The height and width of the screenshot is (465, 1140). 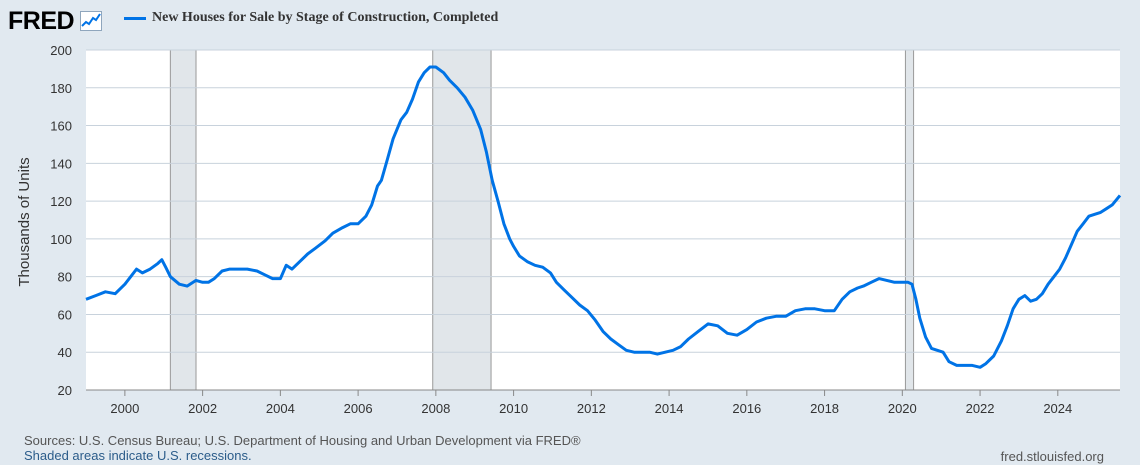 I want to click on x-tick-label: 2018, so click(x=824, y=408).